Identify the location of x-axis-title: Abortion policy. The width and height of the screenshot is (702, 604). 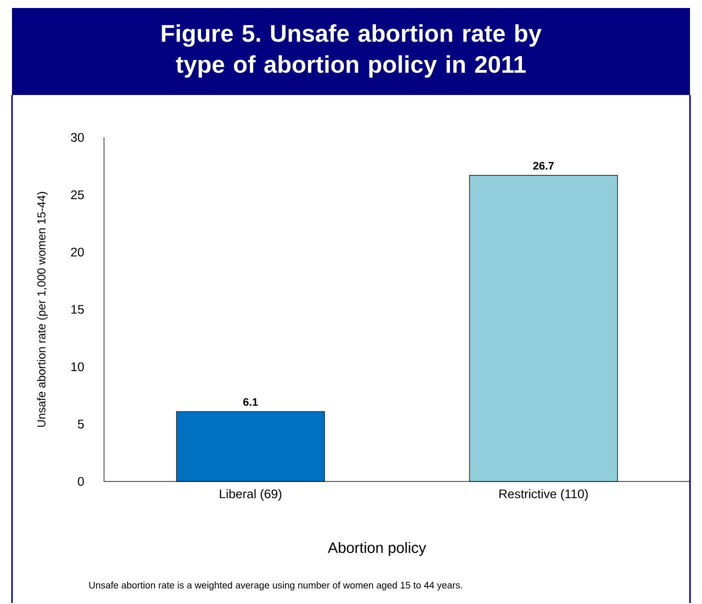
(377, 549).